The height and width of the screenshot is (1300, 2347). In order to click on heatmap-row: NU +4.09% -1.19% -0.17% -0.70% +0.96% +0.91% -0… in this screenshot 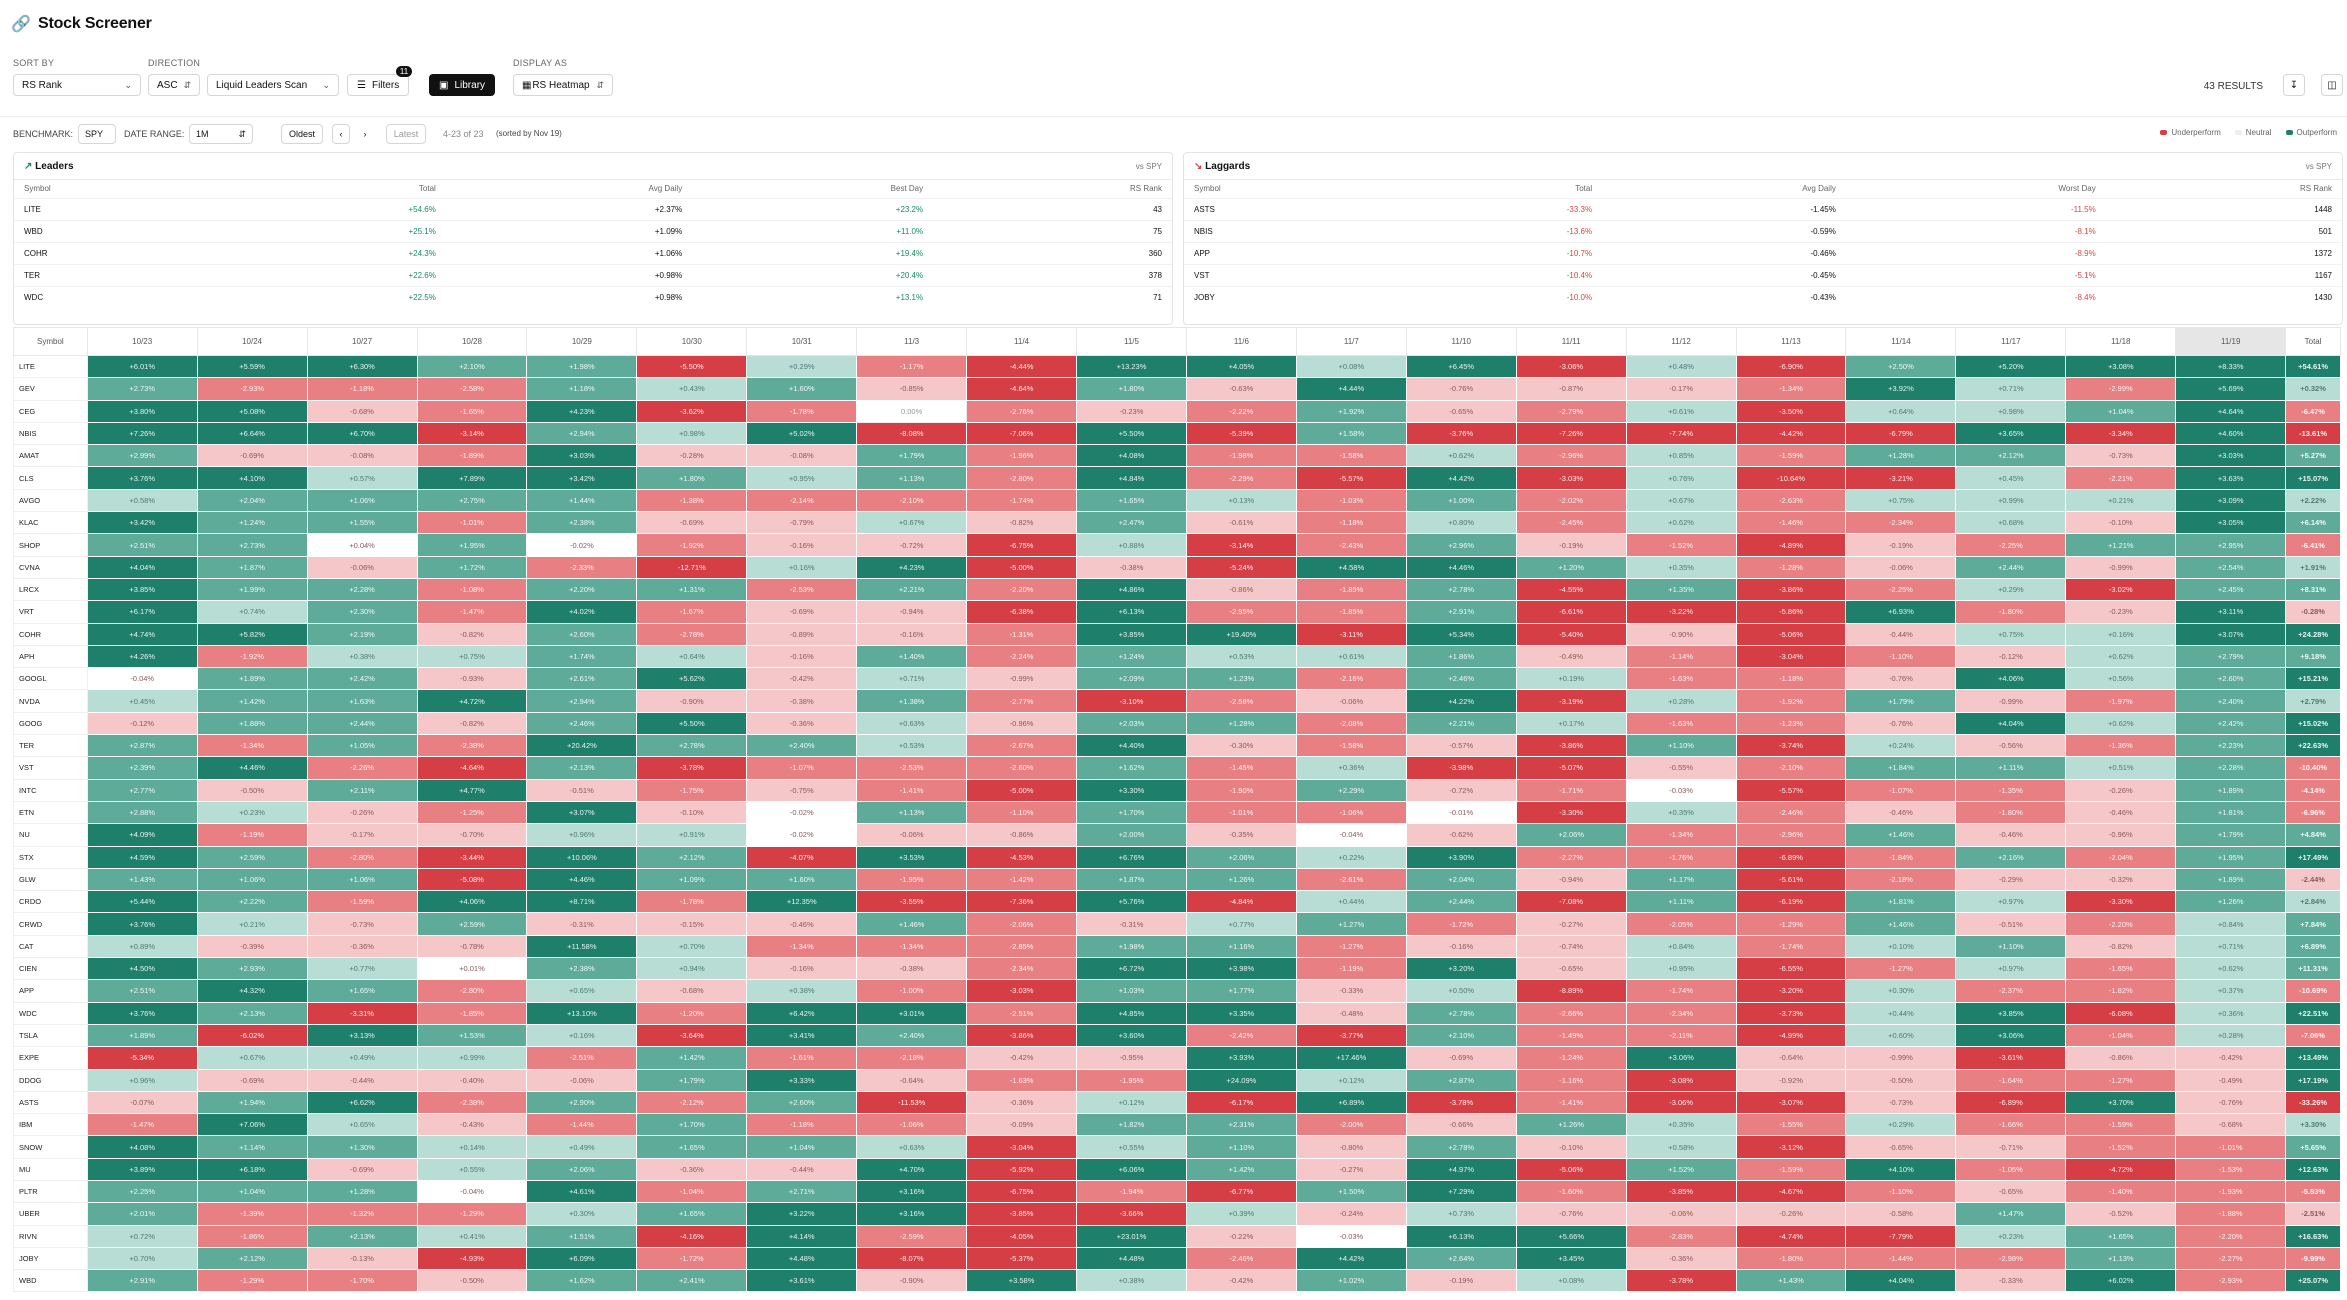, I will do `click(1177, 835)`.